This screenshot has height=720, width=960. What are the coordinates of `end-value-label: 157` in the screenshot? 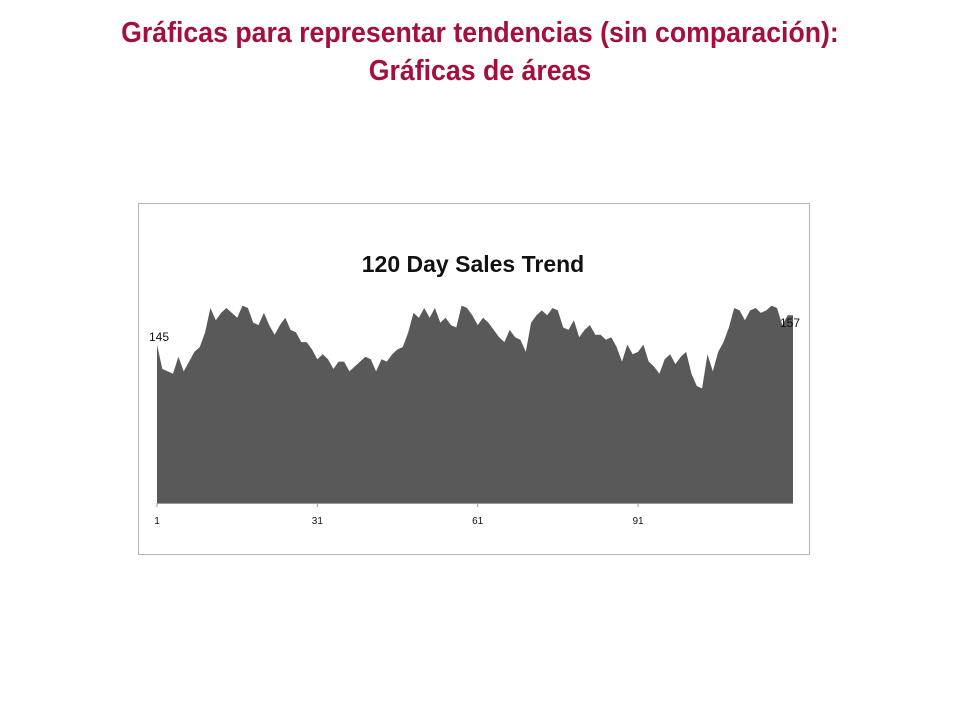 It's located at (790, 323).